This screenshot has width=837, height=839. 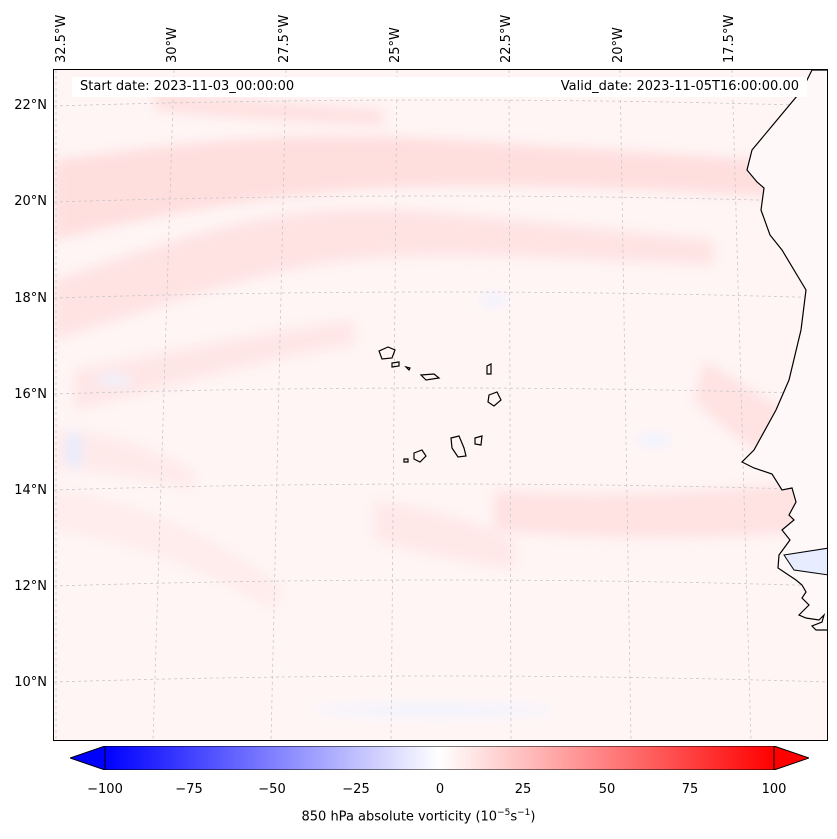 What do you see at coordinates (30, 682) in the screenshot?
I see `lat-label-10n: 10°N` at bounding box center [30, 682].